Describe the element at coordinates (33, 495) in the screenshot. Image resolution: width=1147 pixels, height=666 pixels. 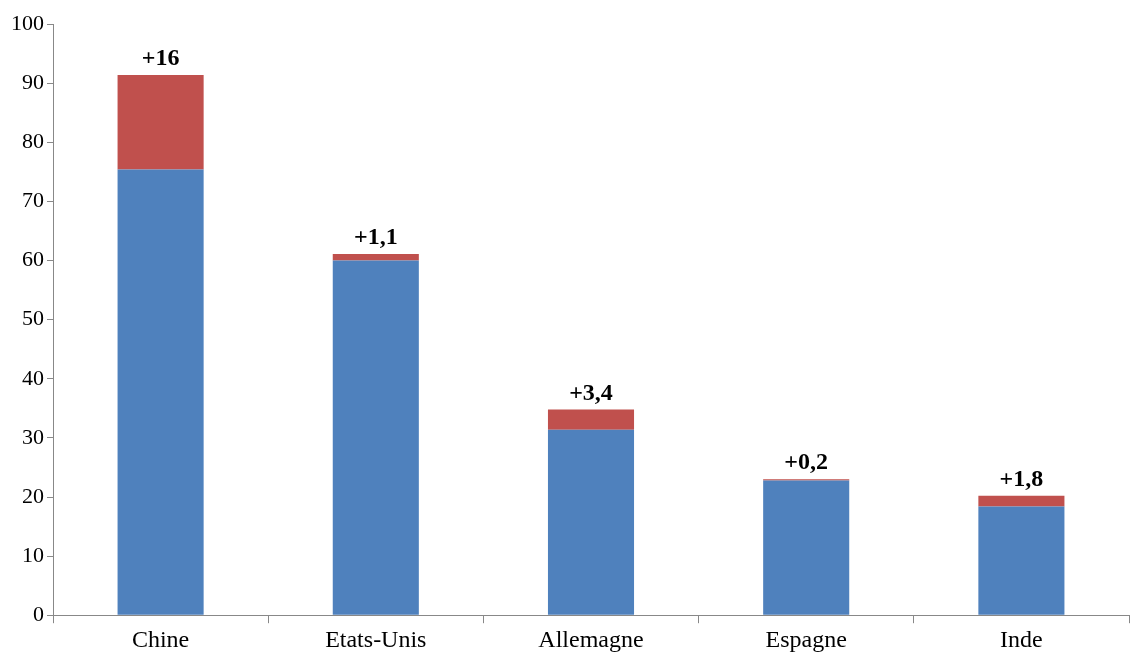
I see `y-tick-label: 20` at that location.